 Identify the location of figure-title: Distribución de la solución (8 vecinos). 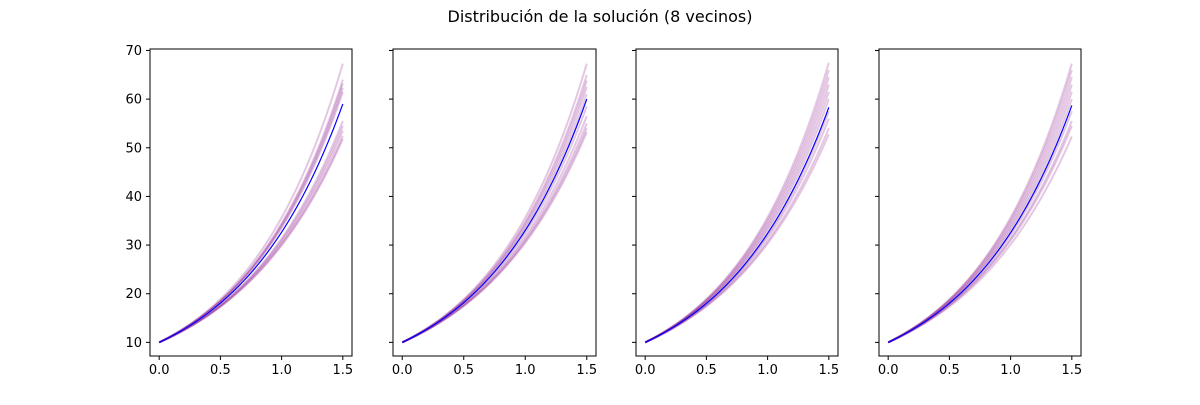
(600, 16).